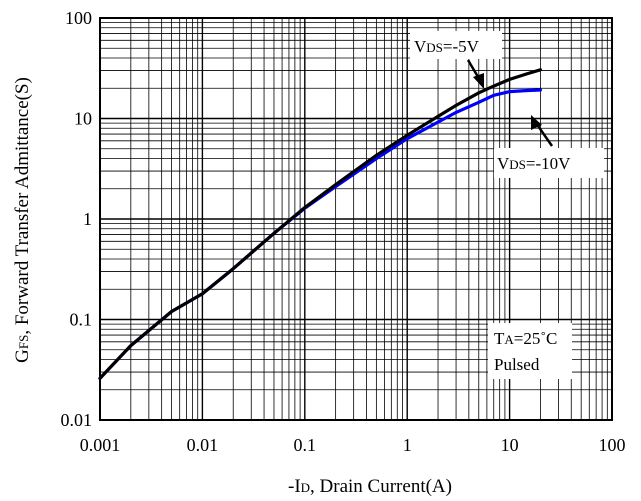 The image size is (641, 501). I want to click on x-tick-label: 0.1, so click(305, 445).